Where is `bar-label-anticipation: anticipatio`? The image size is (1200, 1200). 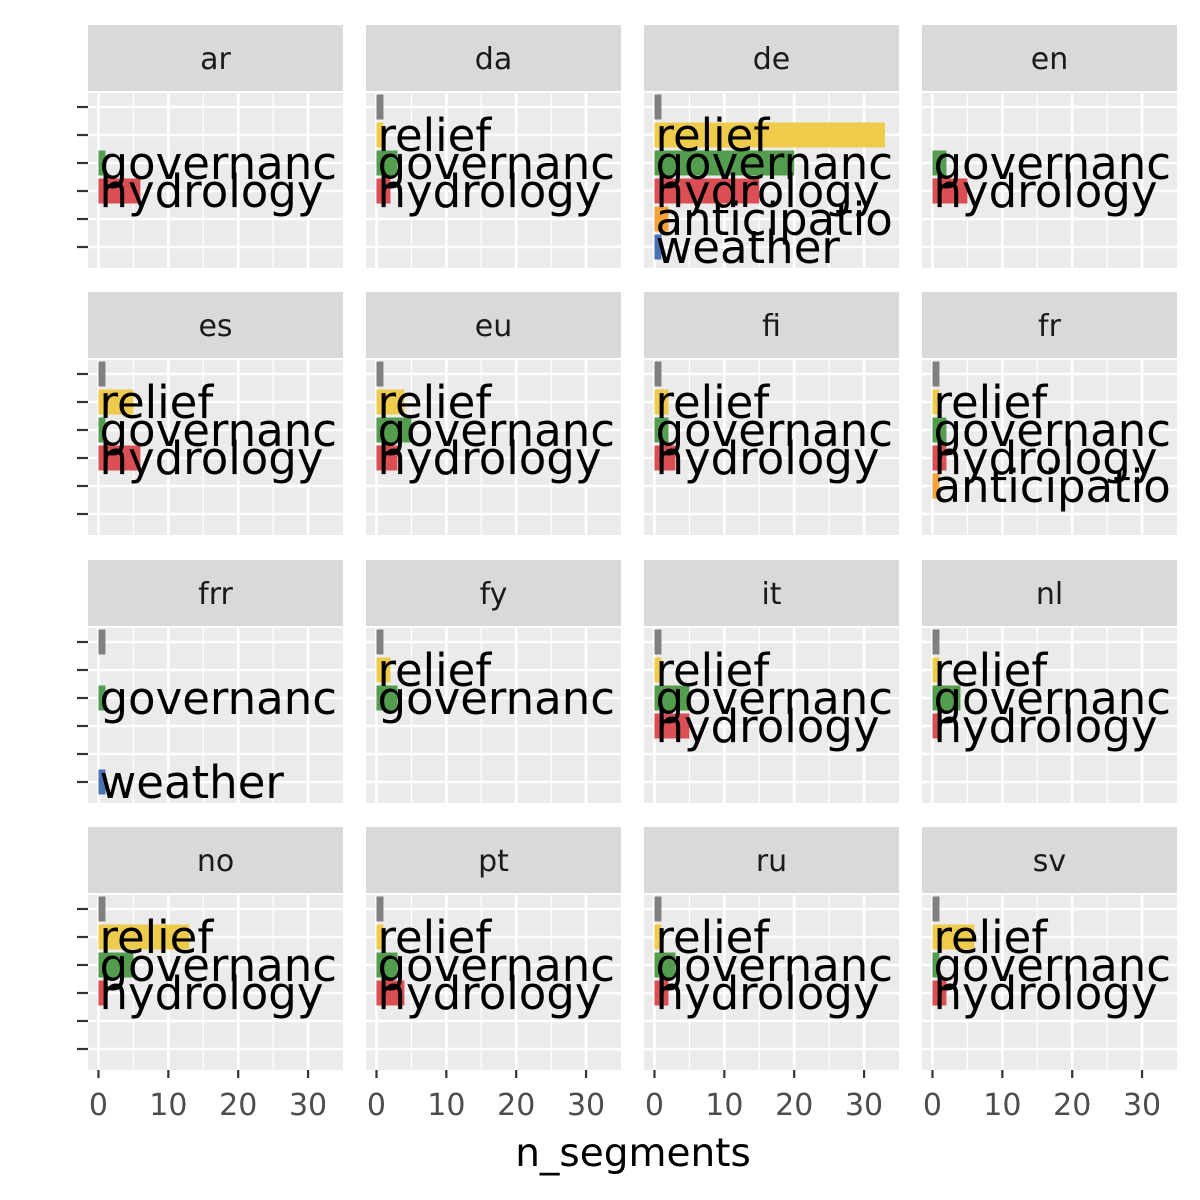 bar-label-anticipation: anticipatio is located at coordinates (1051, 486).